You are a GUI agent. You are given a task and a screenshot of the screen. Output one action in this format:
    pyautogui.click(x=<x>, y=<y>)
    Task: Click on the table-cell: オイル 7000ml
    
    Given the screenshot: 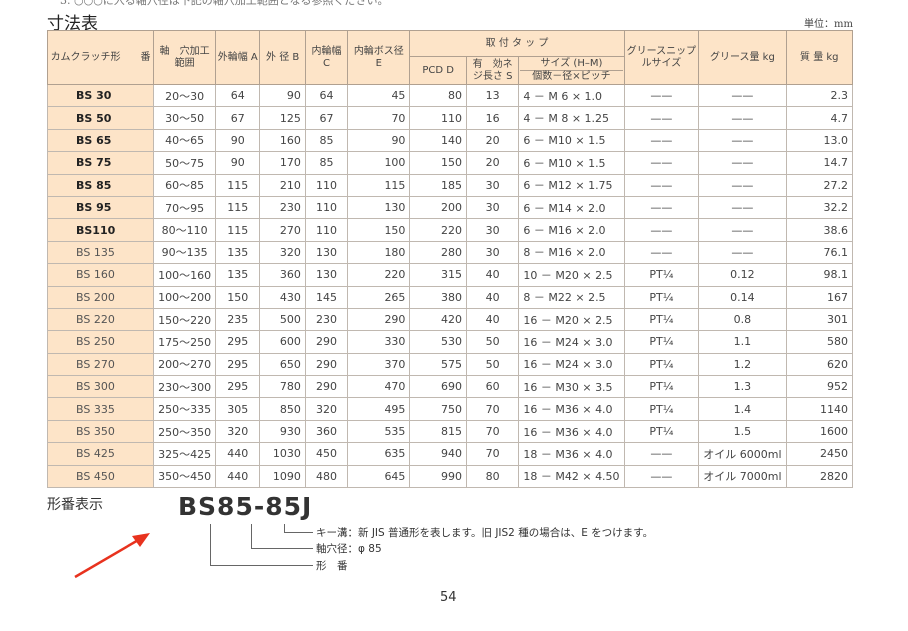 What is the action you would take?
    pyautogui.click(x=742, y=476)
    